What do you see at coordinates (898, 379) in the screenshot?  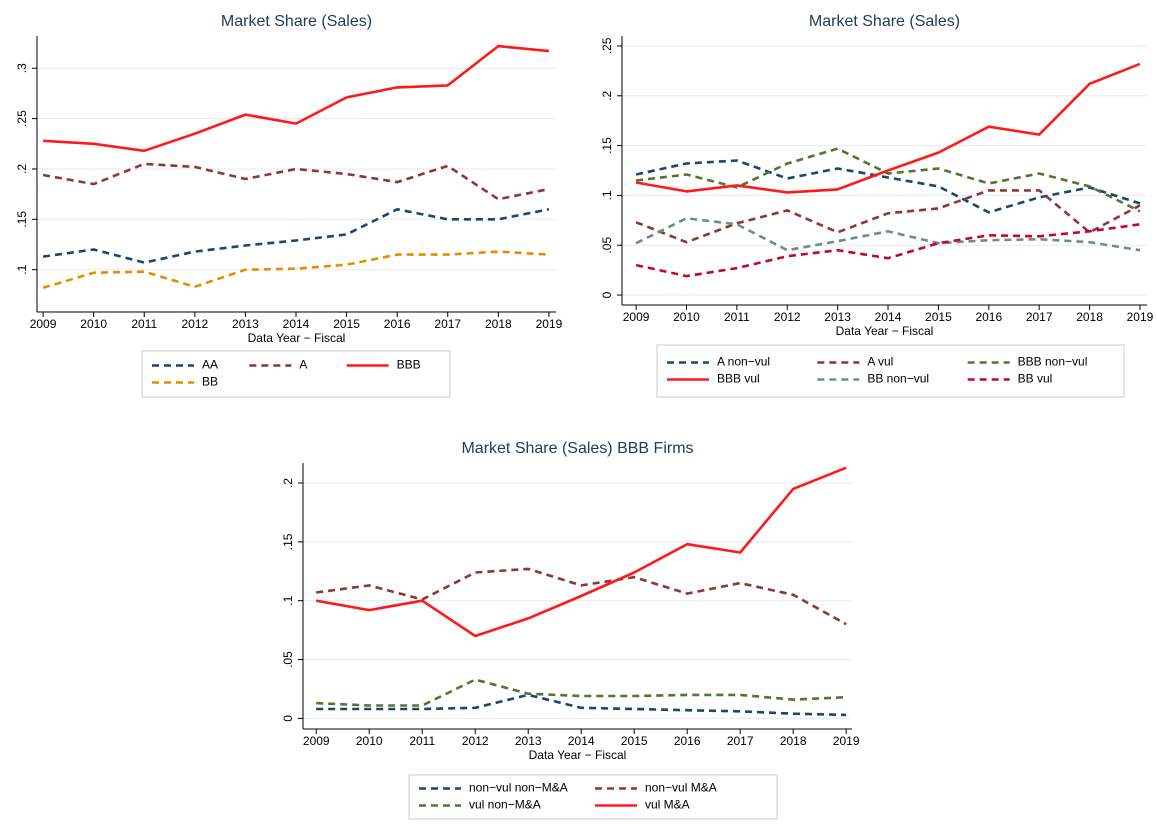 I see `legend-label: BB non−vul` at bounding box center [898, 379].